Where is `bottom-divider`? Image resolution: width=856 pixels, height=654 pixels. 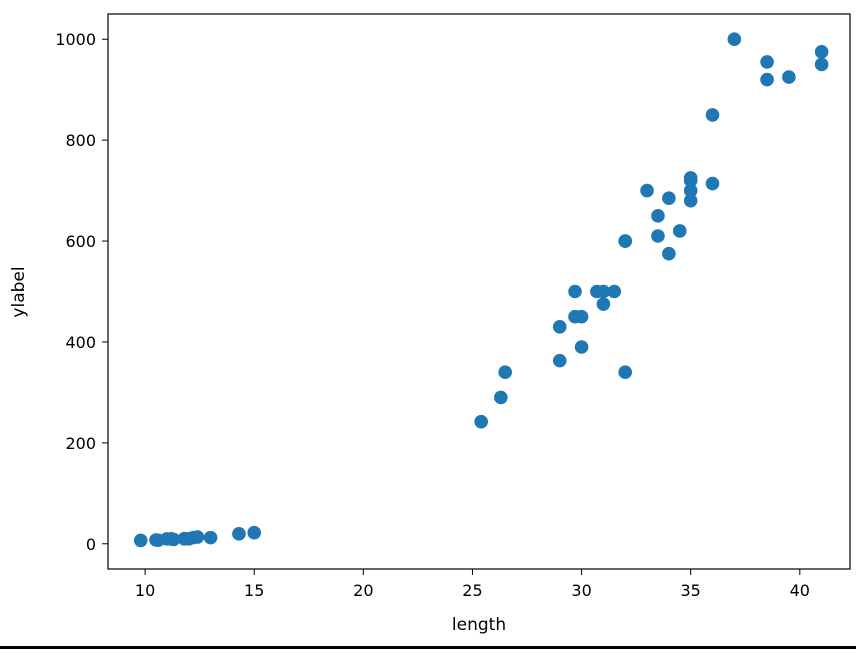
bottom-divider is located at coordinates (428, 647).